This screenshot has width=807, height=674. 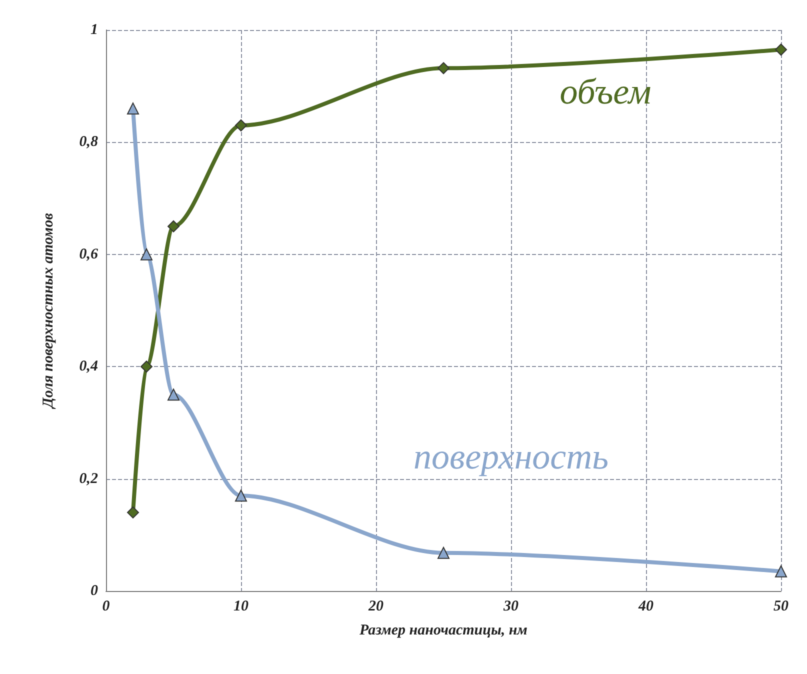 What do you see at coordinates (511, 456) in the screenshot?
I see `series-label: поверхность` at bounding box center [511, 456].